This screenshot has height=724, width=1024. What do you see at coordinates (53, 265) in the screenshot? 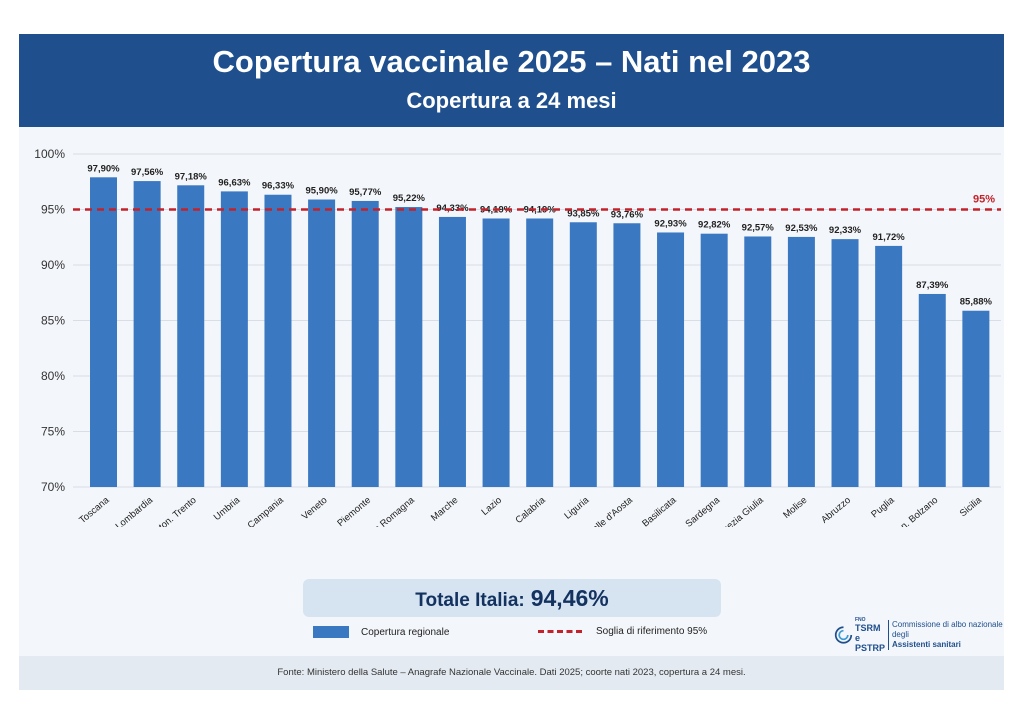
I see `y-tick-label: 90%` at bounding box center [53, 265].